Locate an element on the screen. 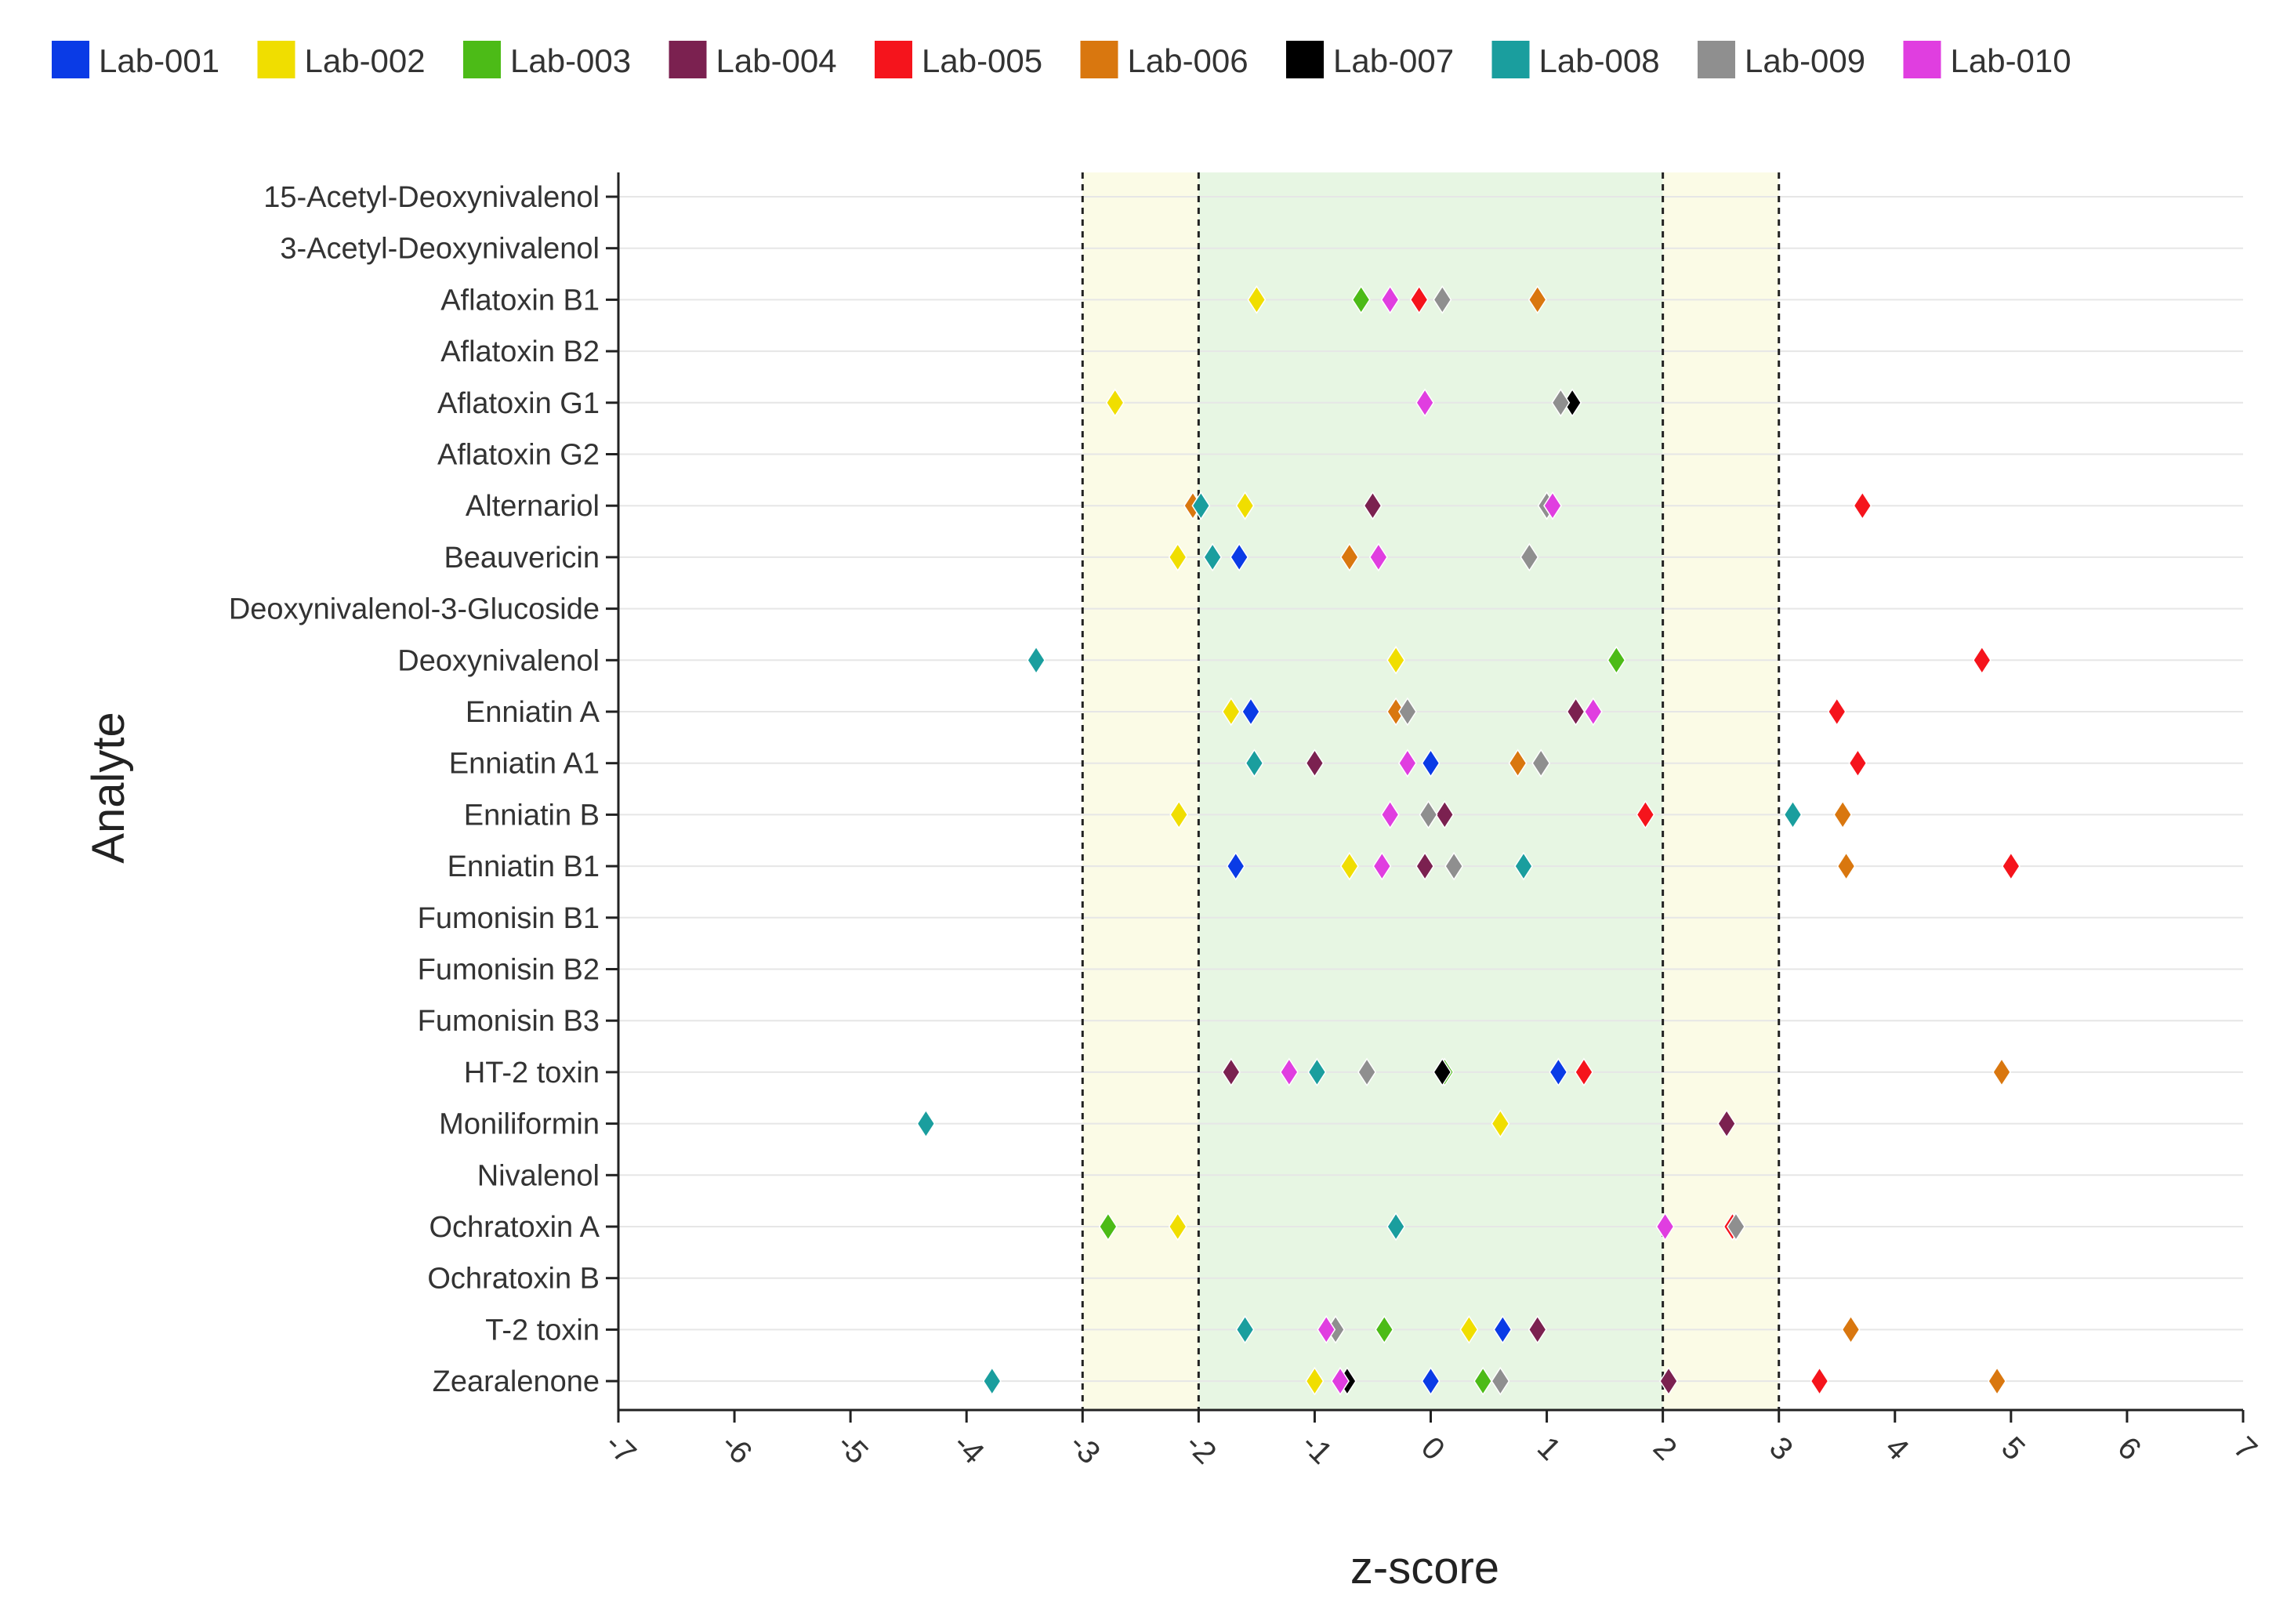 Image resolution: width=2276 pixels, height=1624 pixels. legend-label-lab-003: Lab-003 is located at coordinates (570, 60).